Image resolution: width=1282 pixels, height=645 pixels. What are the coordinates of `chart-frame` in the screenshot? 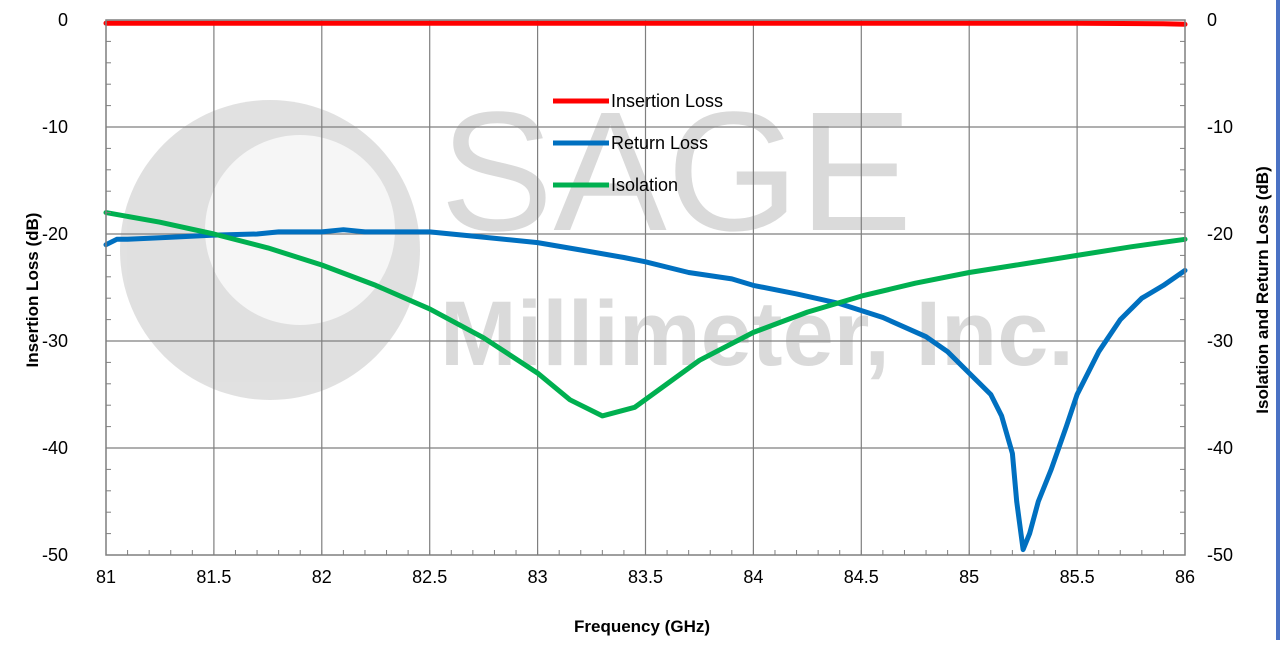 It's located at (1278, 320).